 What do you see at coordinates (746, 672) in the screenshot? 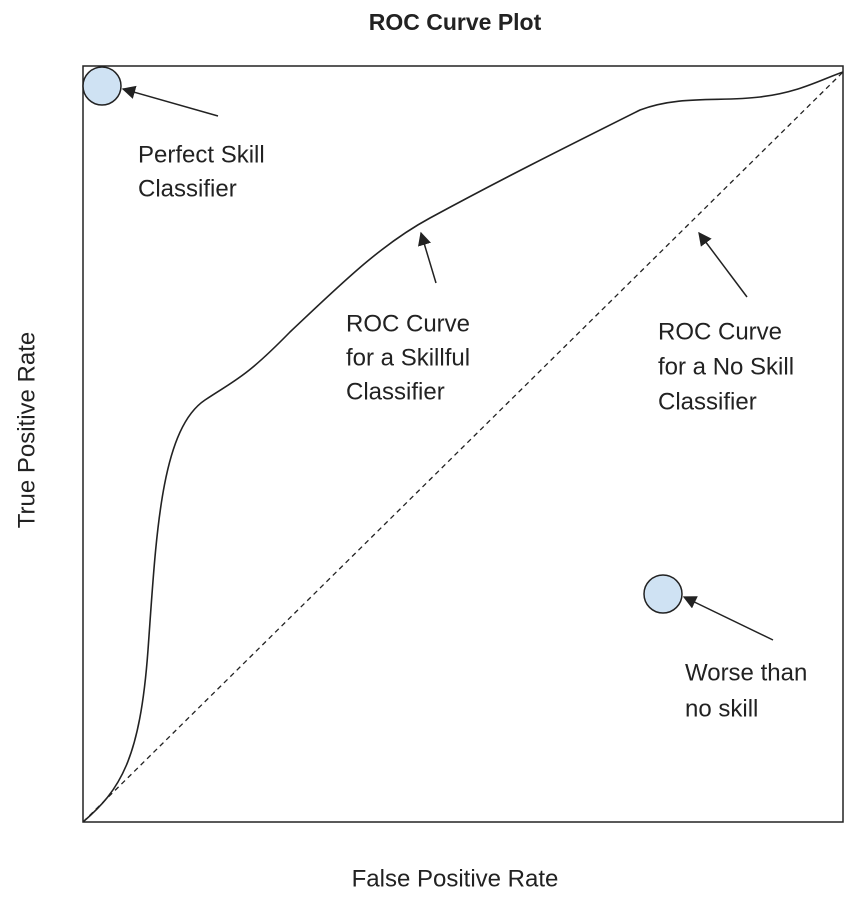
I see `annotation: Worse than` at bounding box center [746, 672].